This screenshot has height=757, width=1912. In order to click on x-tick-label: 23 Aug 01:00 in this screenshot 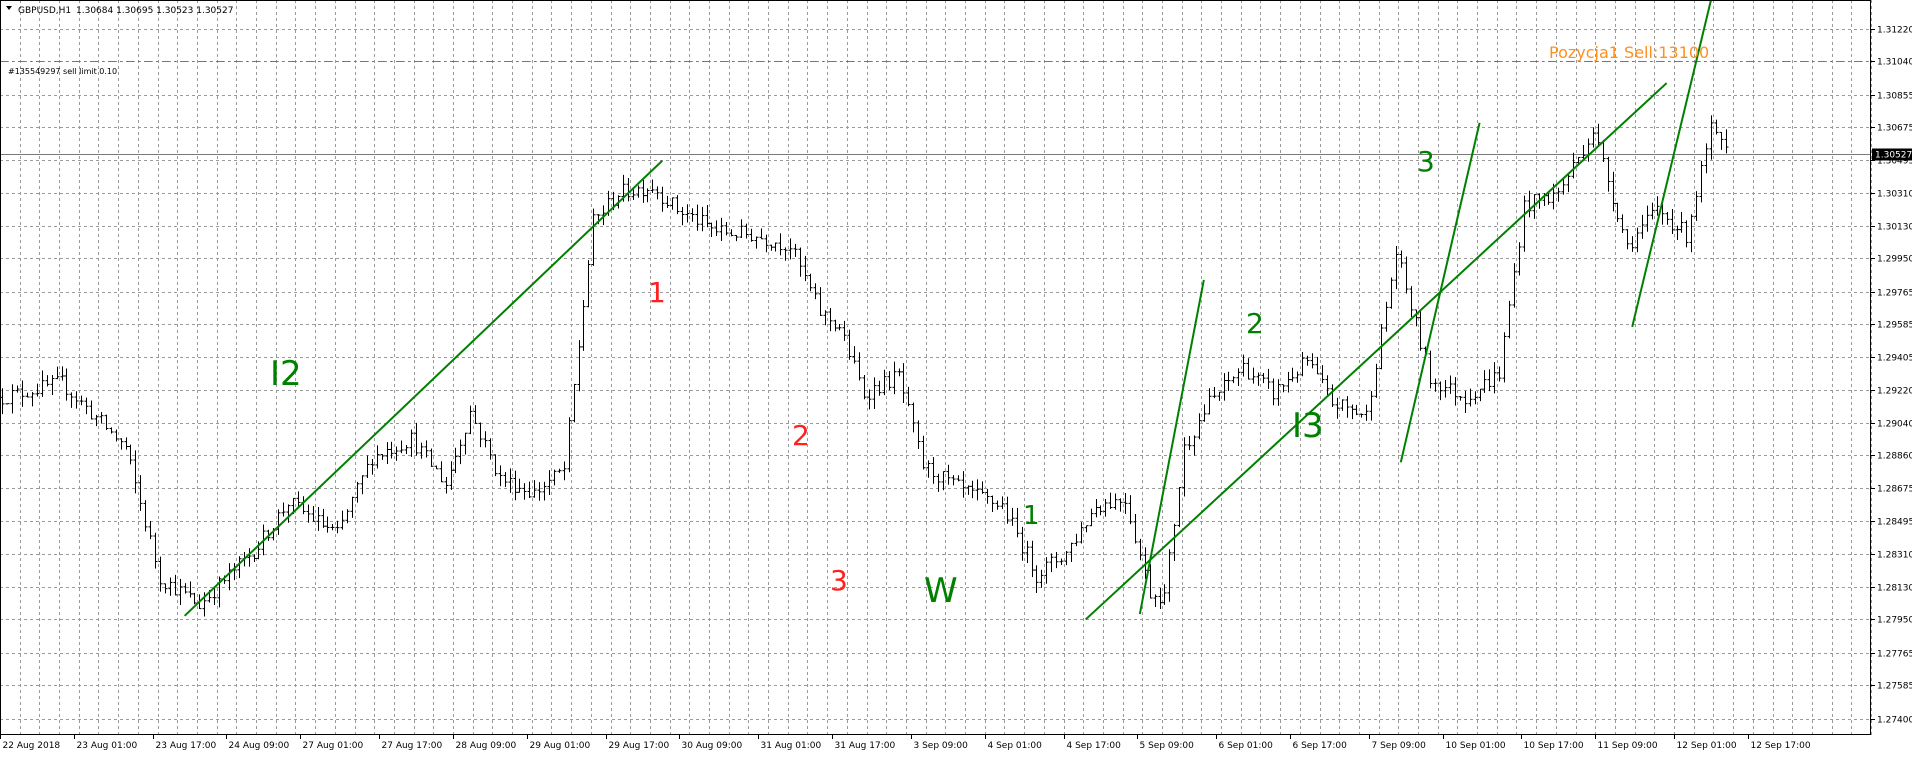, I will do `click(107, 746)`.